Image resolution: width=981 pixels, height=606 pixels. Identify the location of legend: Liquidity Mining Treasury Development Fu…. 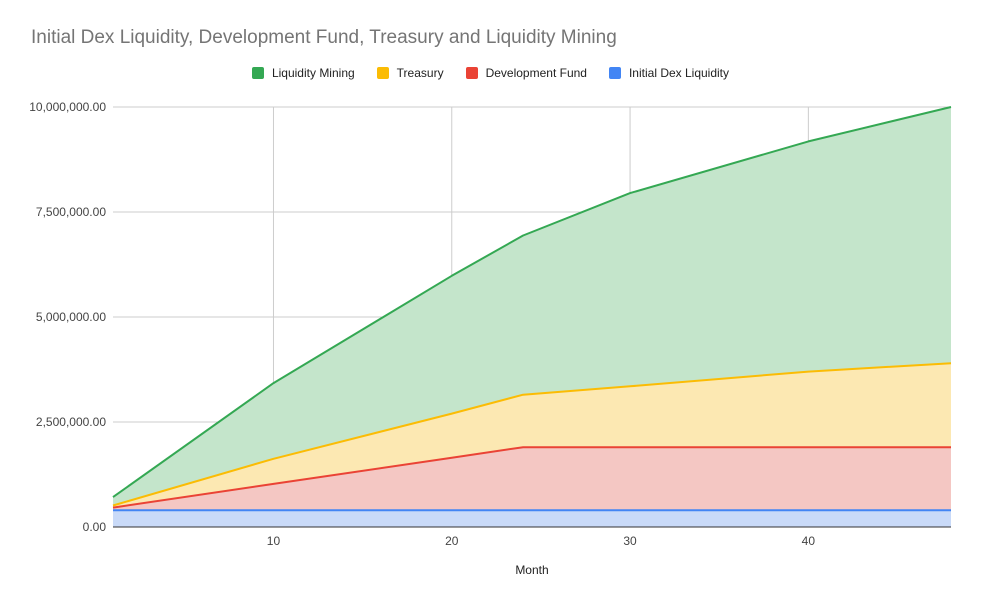
(490, 73).